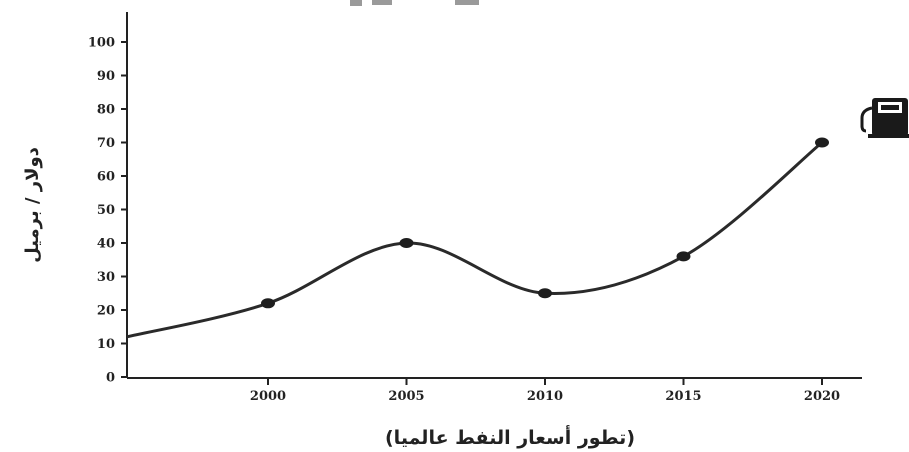 The width and height of the screenshot is (909, 452). What do you see at coordinates (545, 396) in the screenshot?
I see `x-tick-label: 2010` at bounding box center [545, 396].